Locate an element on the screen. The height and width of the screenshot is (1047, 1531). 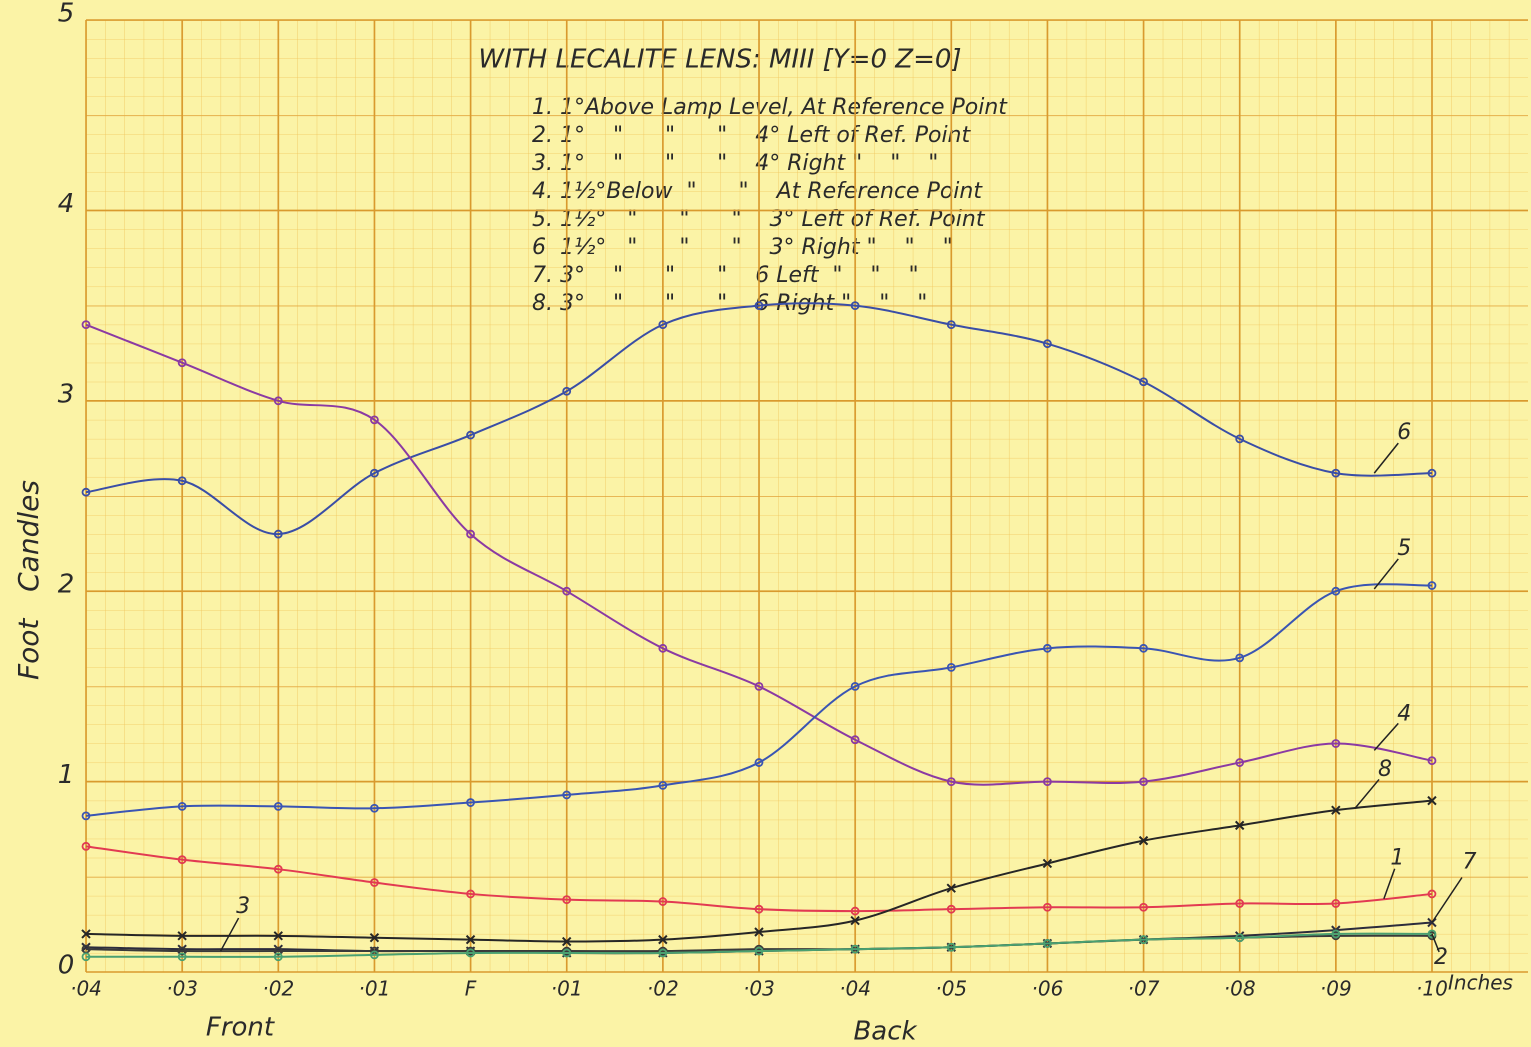
y-tick-label: 0 is located at coordinates (66, 966).